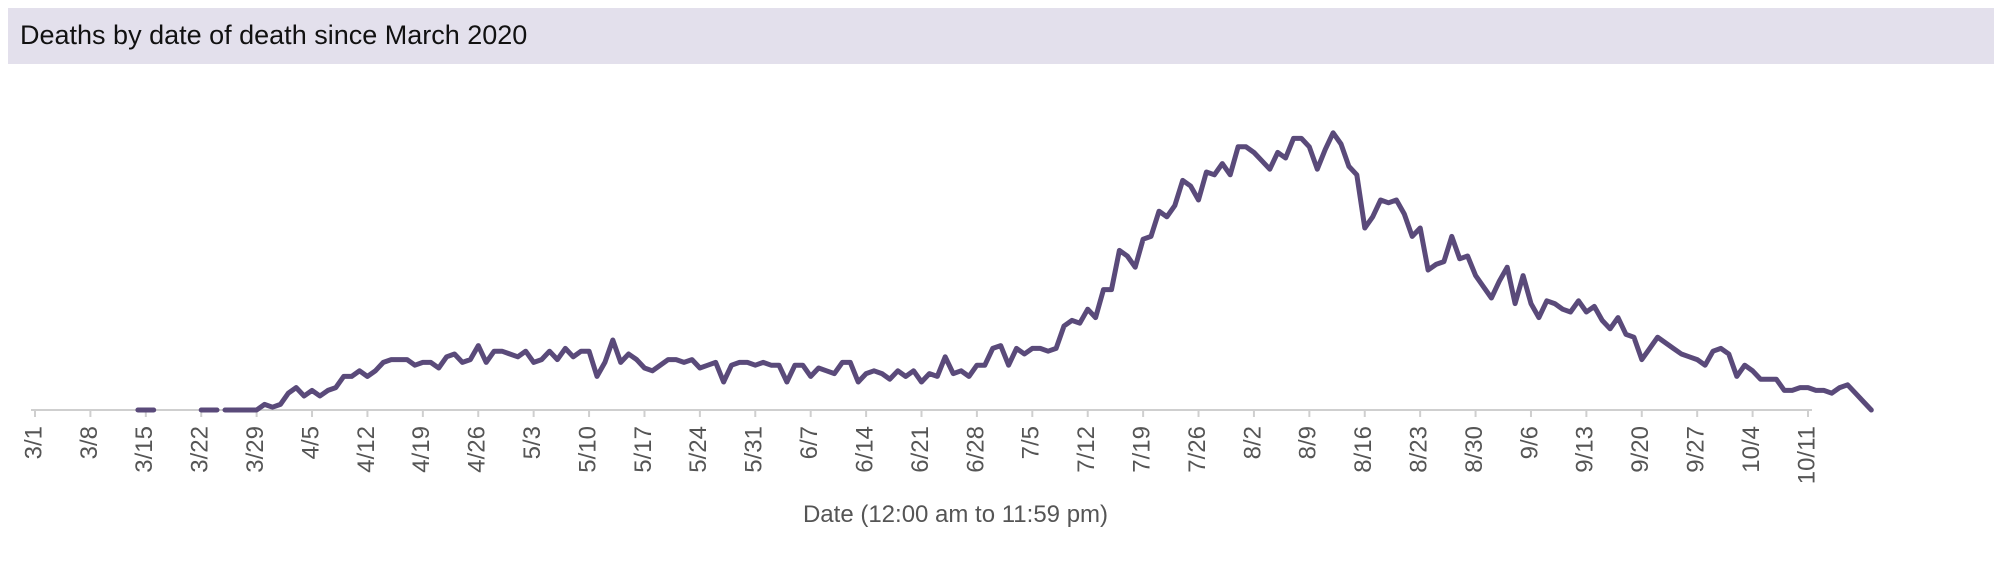 The image size is (2000, 564). I want to click on x-tick-label: 8/9, so click(1308, 442).